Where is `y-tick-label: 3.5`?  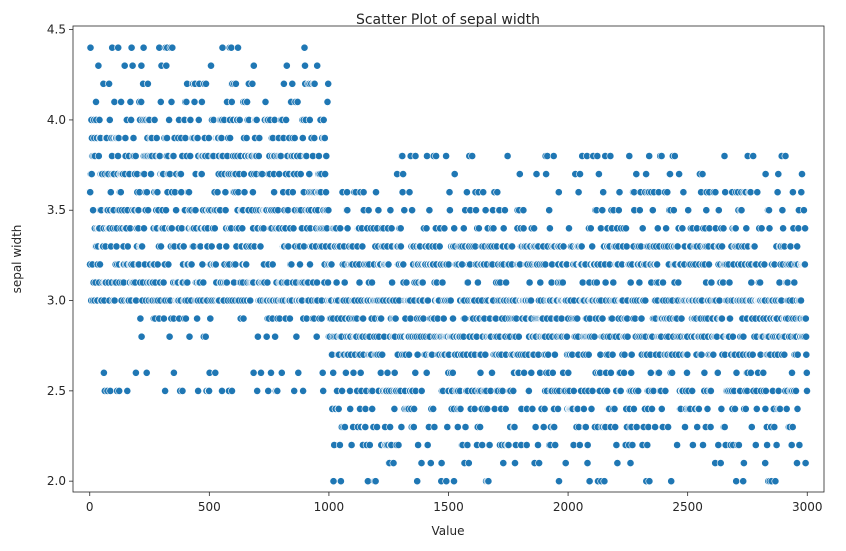 y-tick-label: 3.5 is located at coordinates (56, 210).